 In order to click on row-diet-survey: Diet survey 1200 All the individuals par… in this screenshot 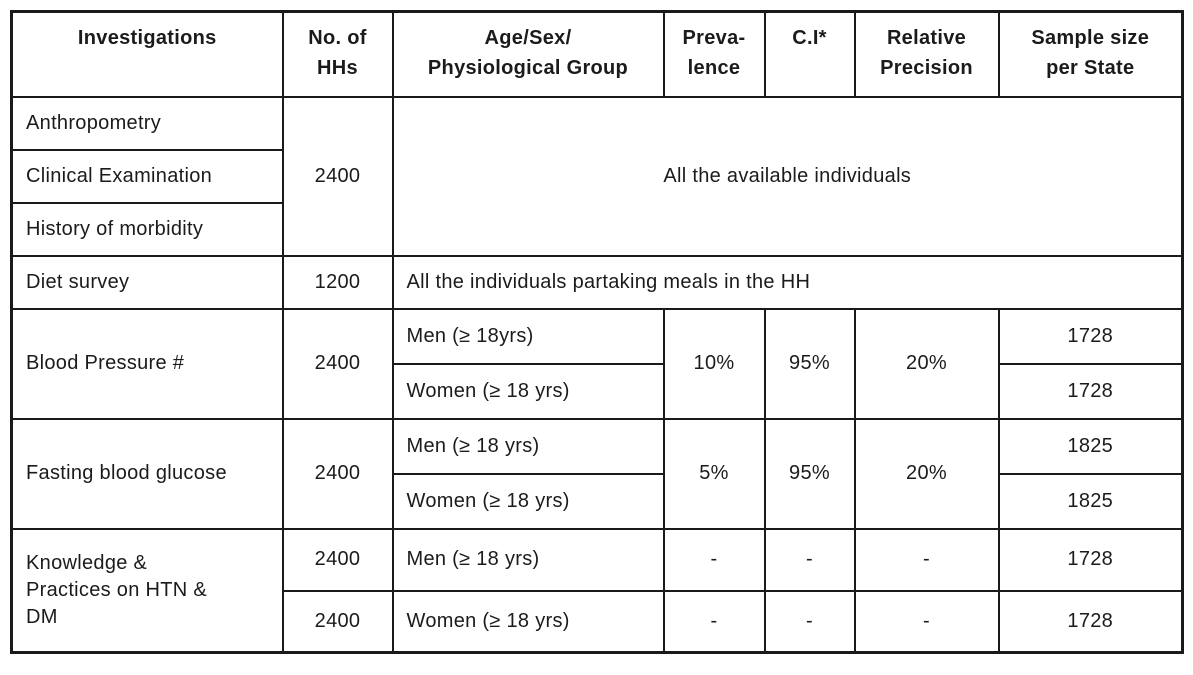, I will do `click(597, 282)`.